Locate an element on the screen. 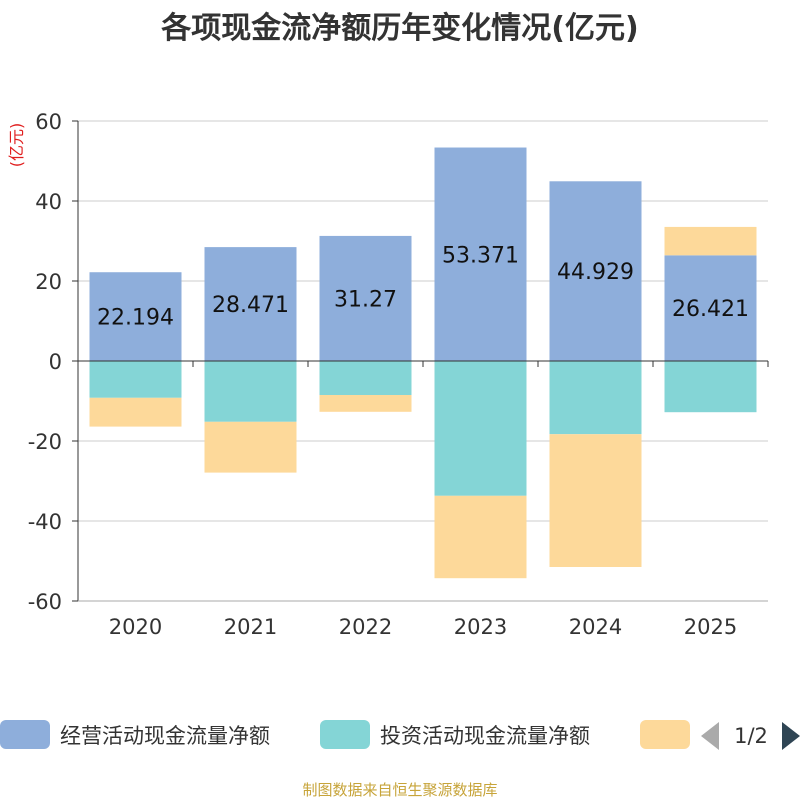  bar-3-2020 is located at coordinates (135, 412).